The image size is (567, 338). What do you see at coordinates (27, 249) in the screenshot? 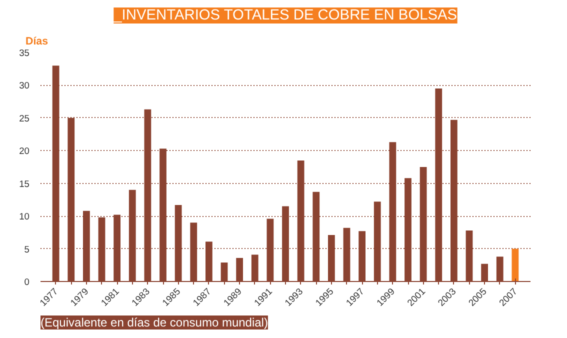
I see `y-tick-label: 5` at bounding box center [27, 249].